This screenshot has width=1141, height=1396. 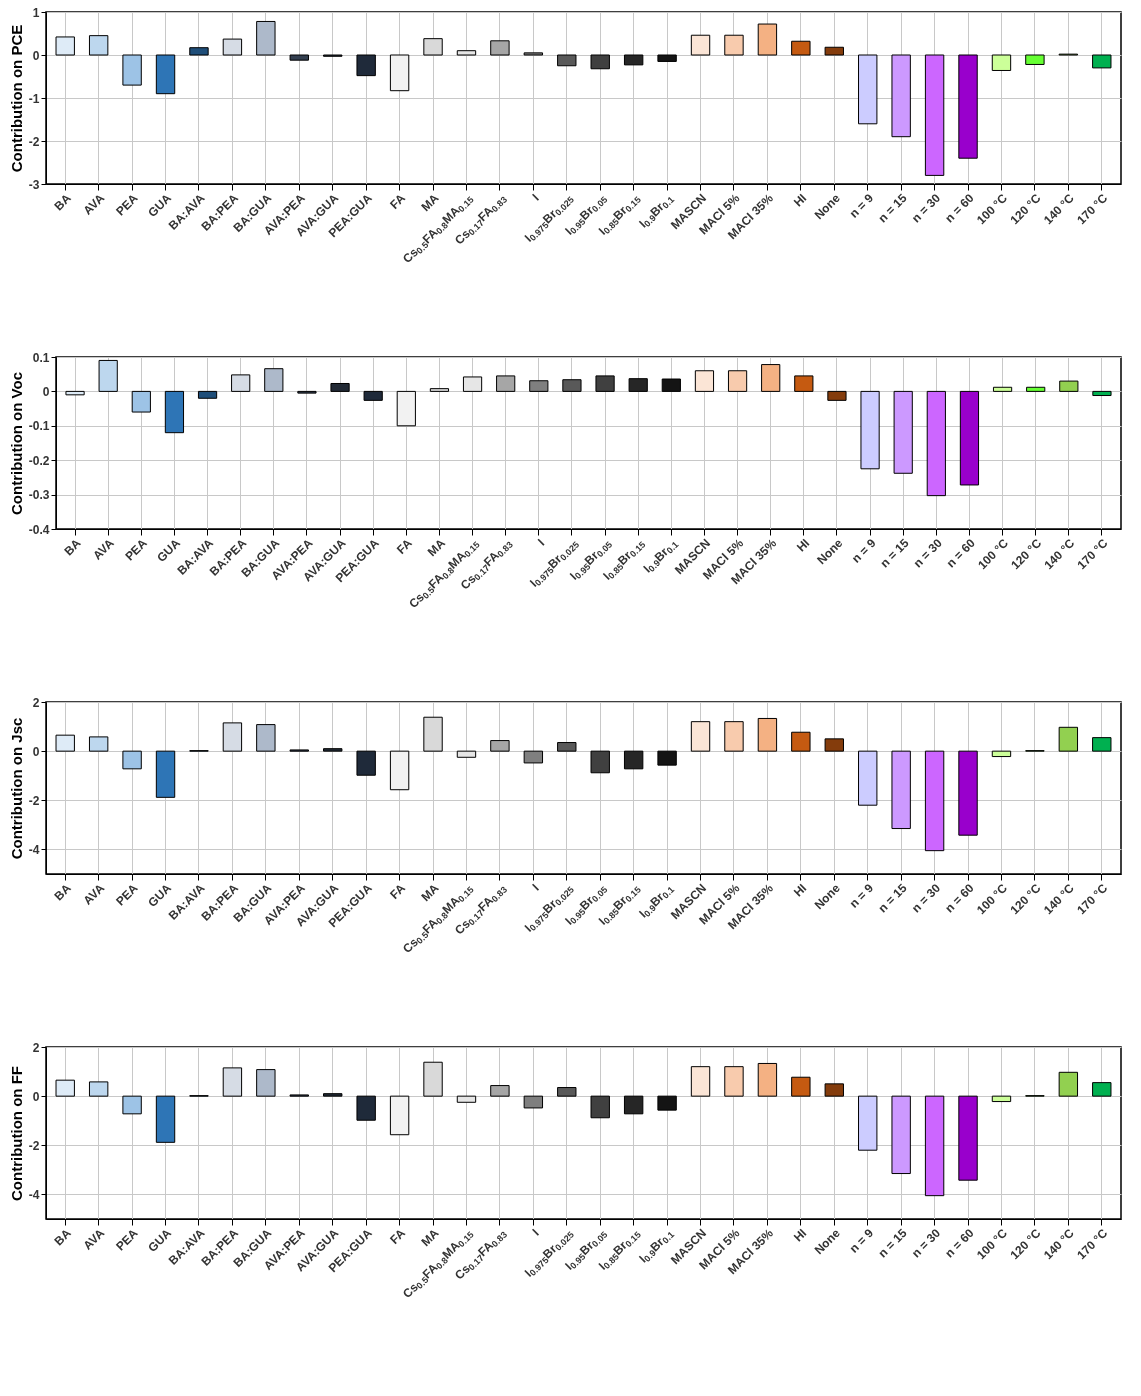 I want to click on x-tick-label: BA, so click(x=72, y=547).